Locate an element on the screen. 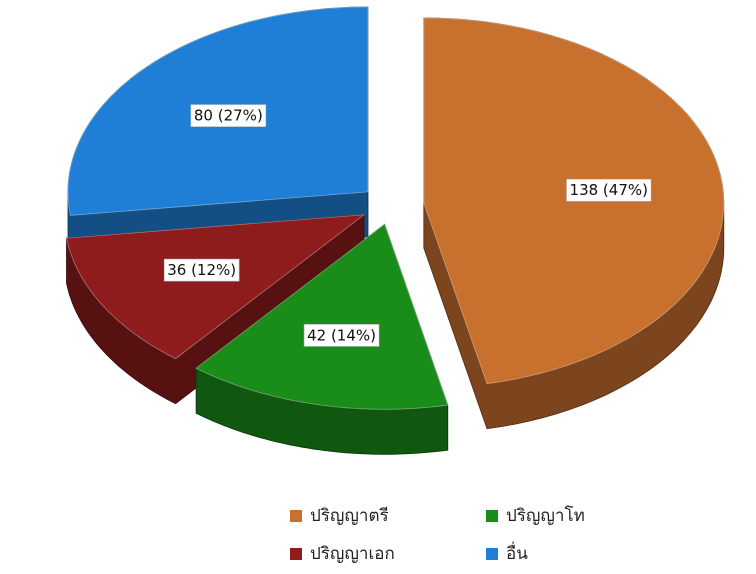 Image resolution: width=756 pixels, height=574 pixels. legend-label: ปริญญาเอก is located at coordinates (352, 554).